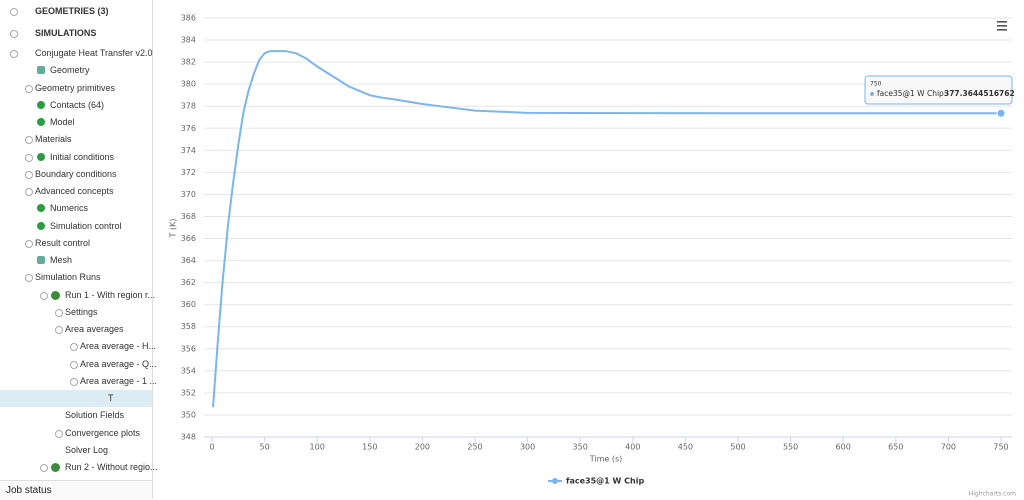 The height and width of the screenshot is (500, 1024). I want to click on y-tick-label: 366, so click(188, 238).